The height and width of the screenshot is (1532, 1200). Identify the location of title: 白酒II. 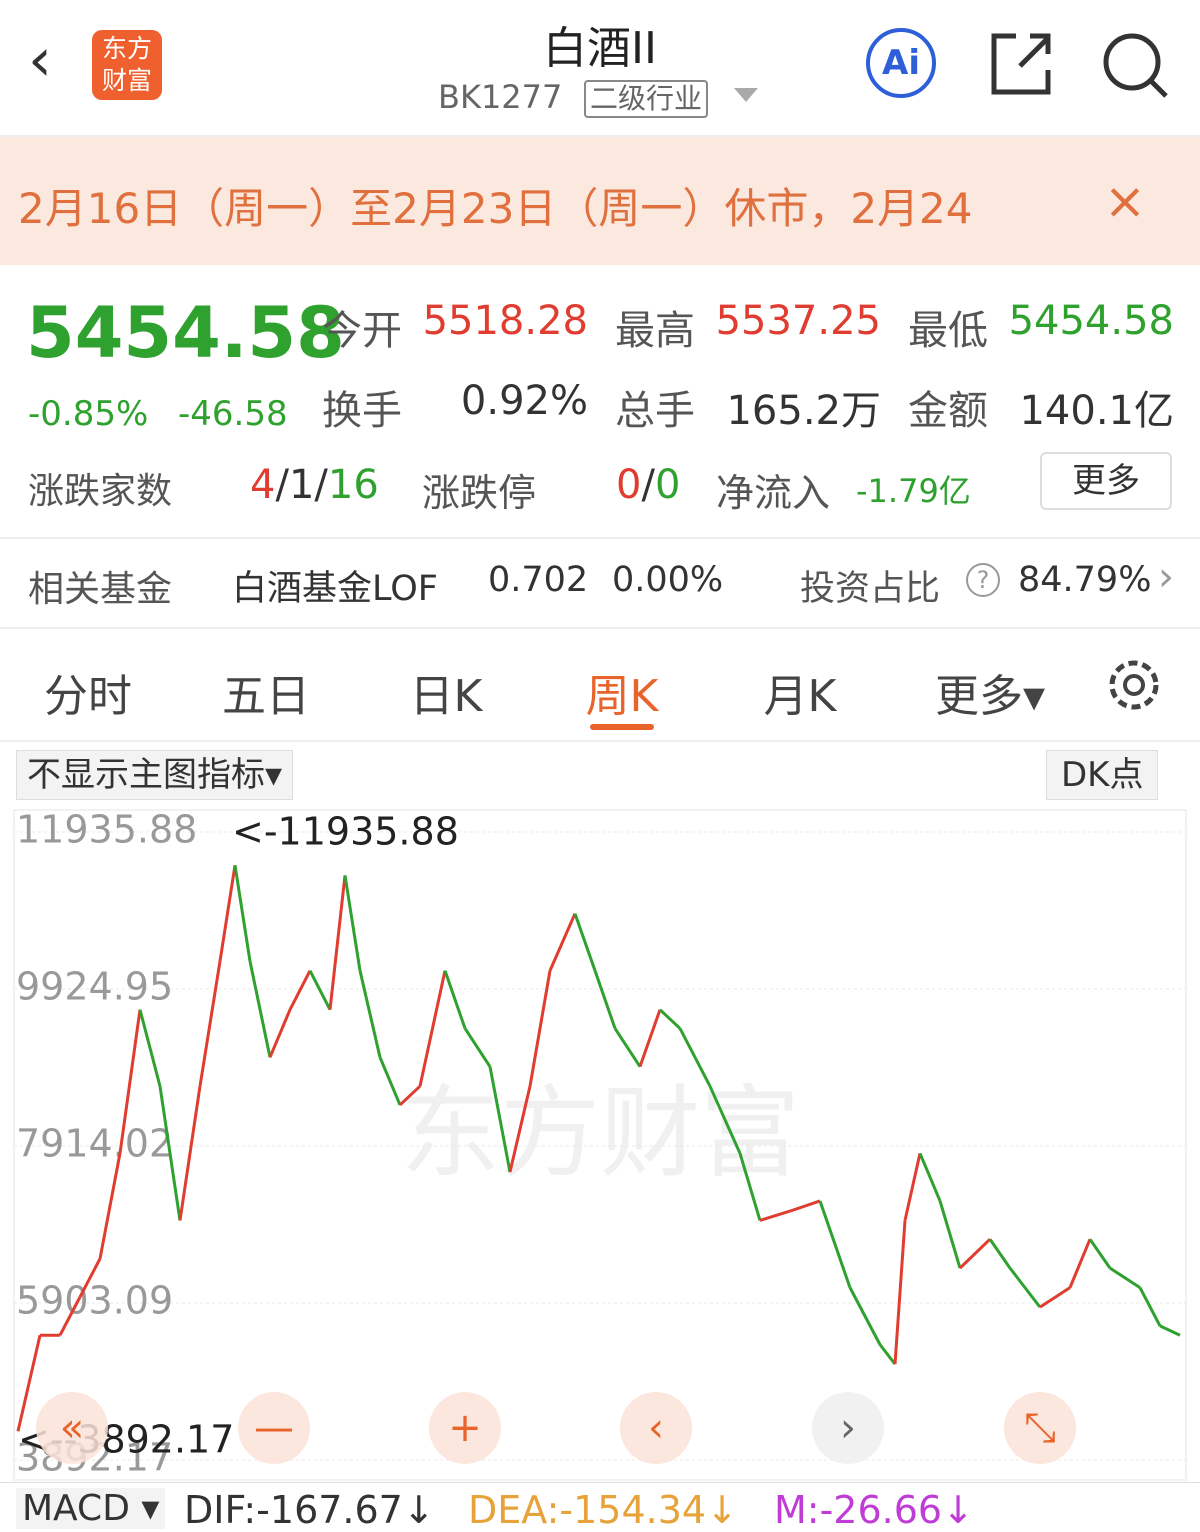
(600, 48).